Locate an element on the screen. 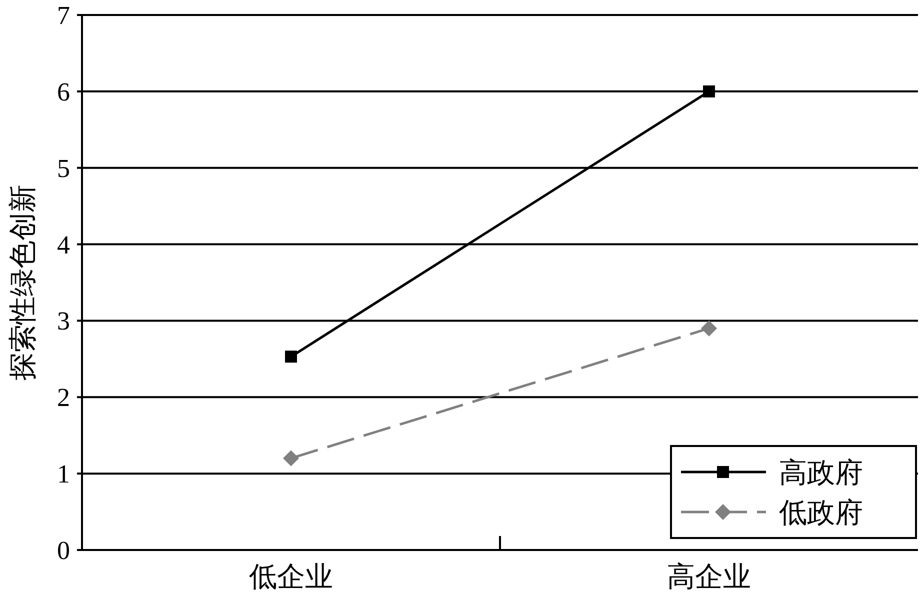 This screenshot has height=595, width=921. y-tick-label: 0 is located at coordinates (63, 550).